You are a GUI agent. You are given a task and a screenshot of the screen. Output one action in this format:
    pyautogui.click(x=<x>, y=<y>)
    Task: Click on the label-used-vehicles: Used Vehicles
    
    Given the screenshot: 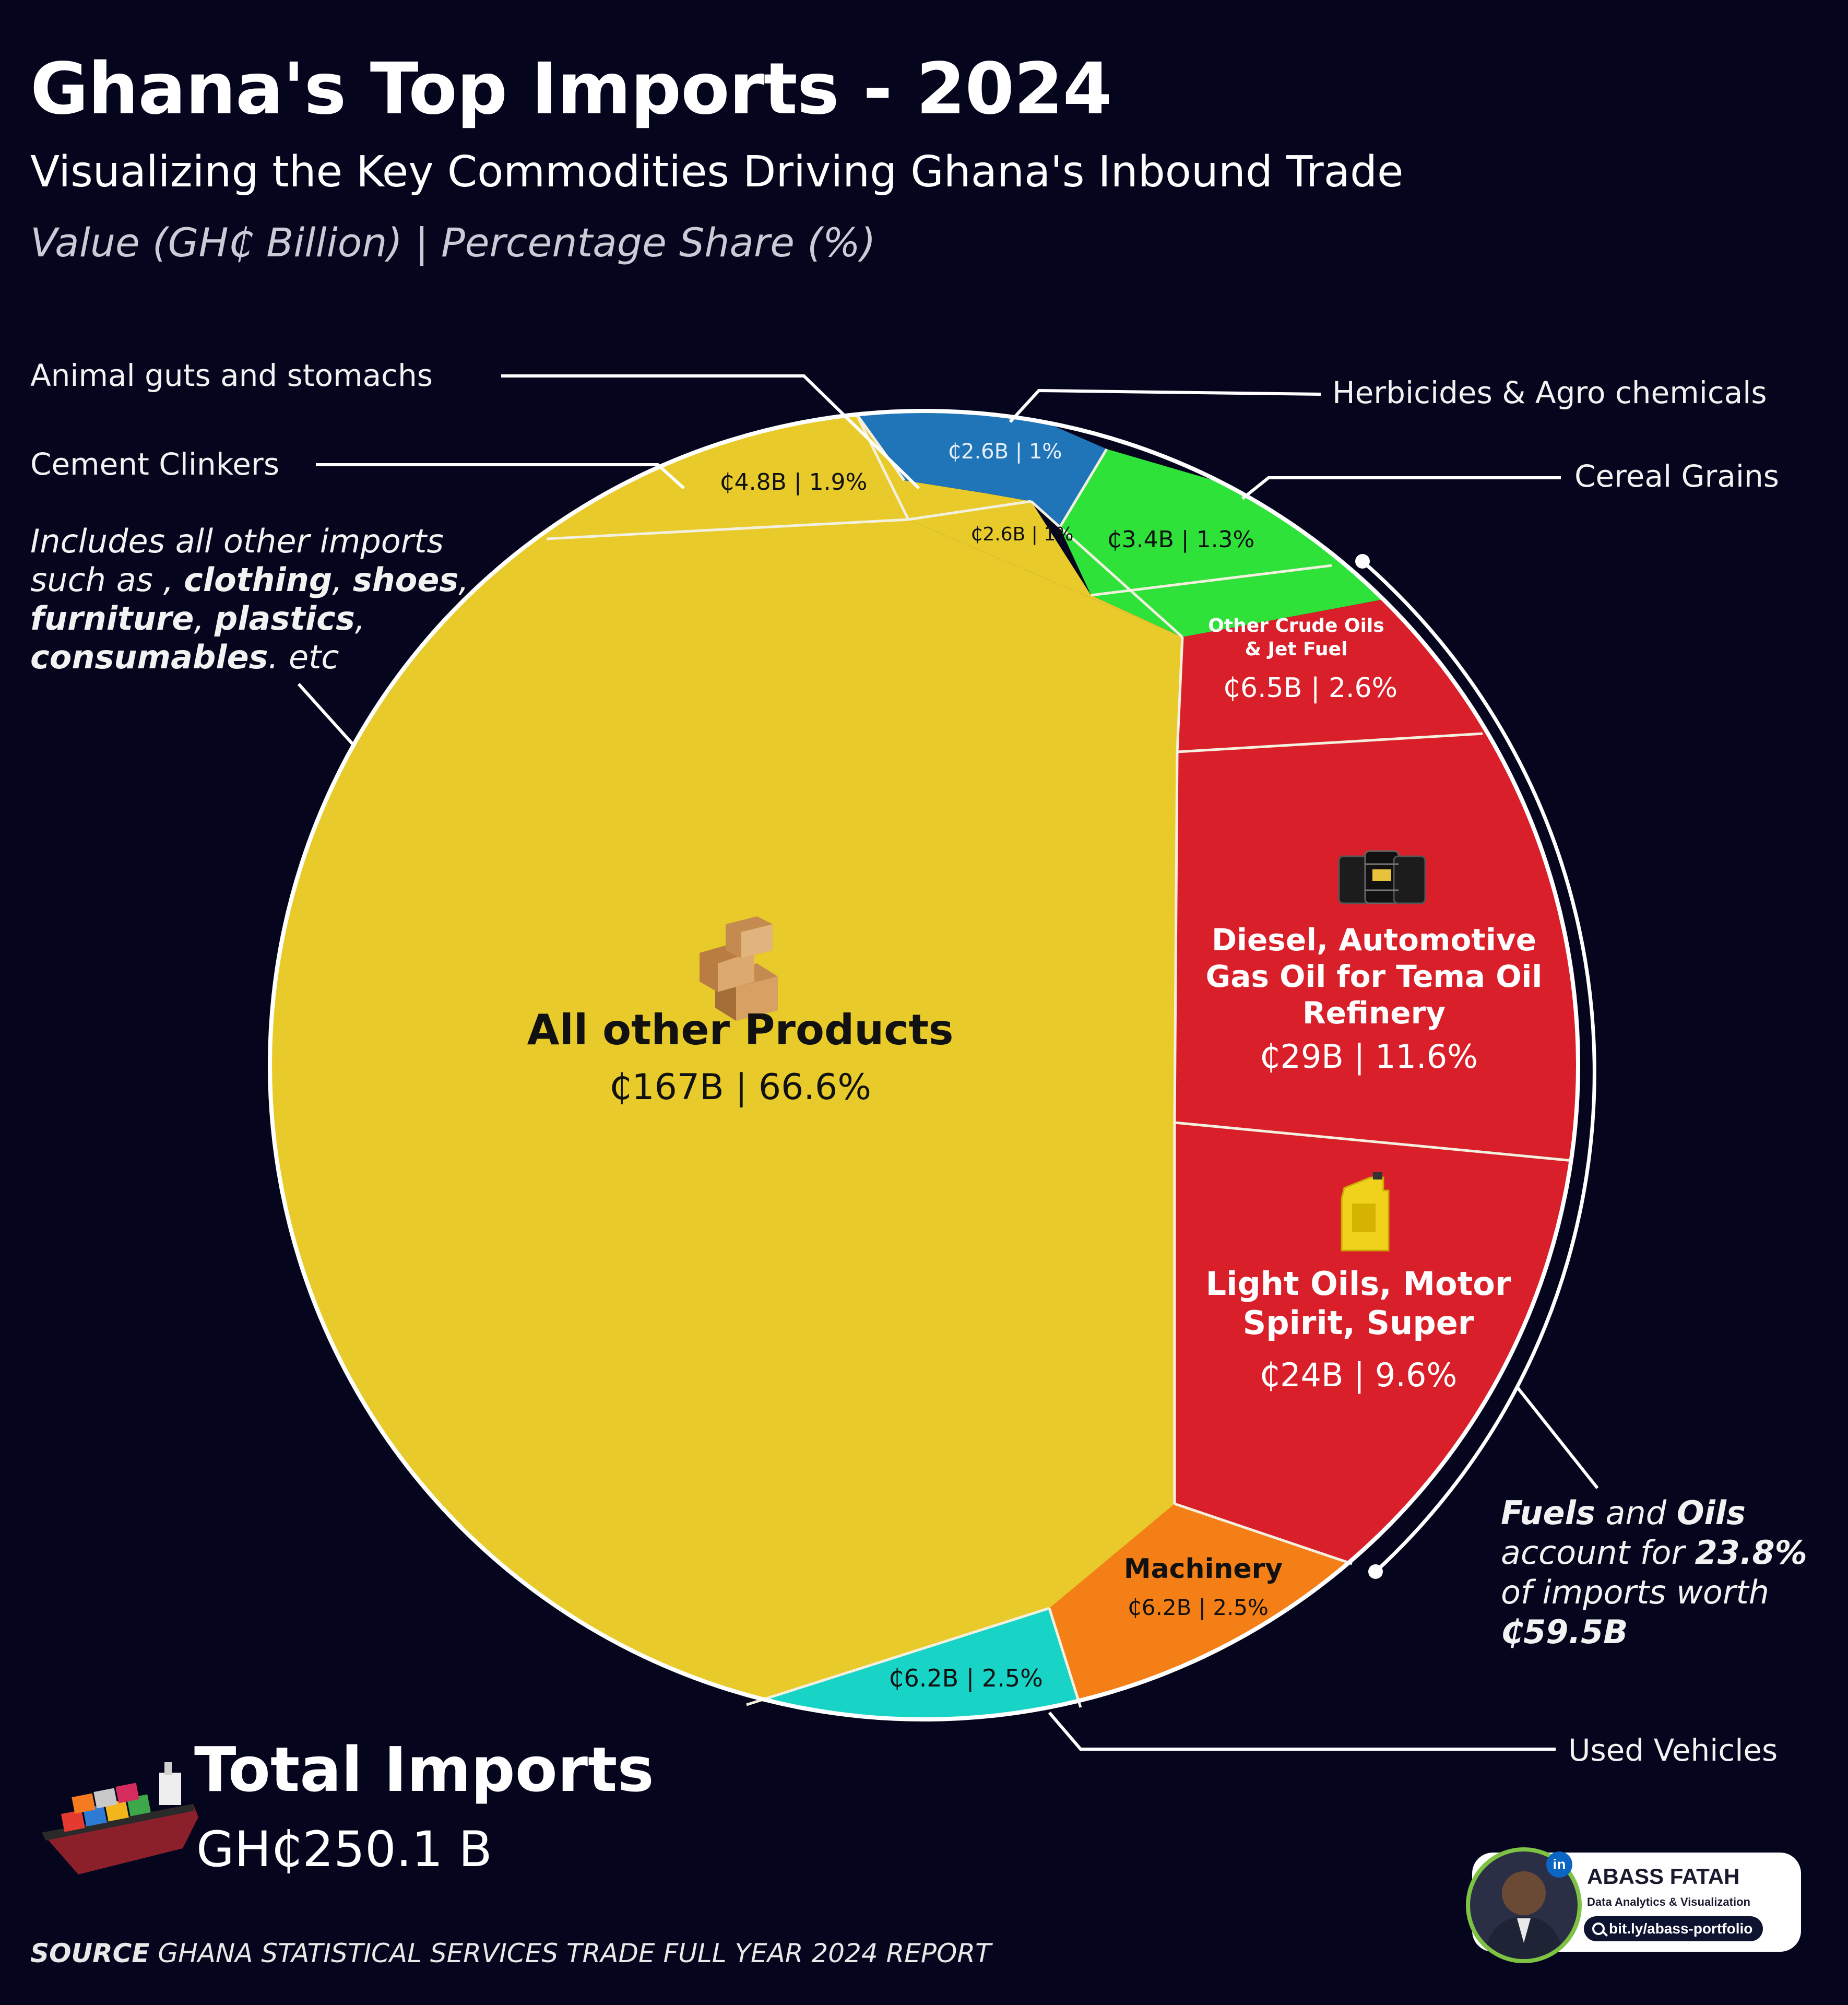 What is the action you would take?
    pyautogui.click(x=1673, y=1750)
    